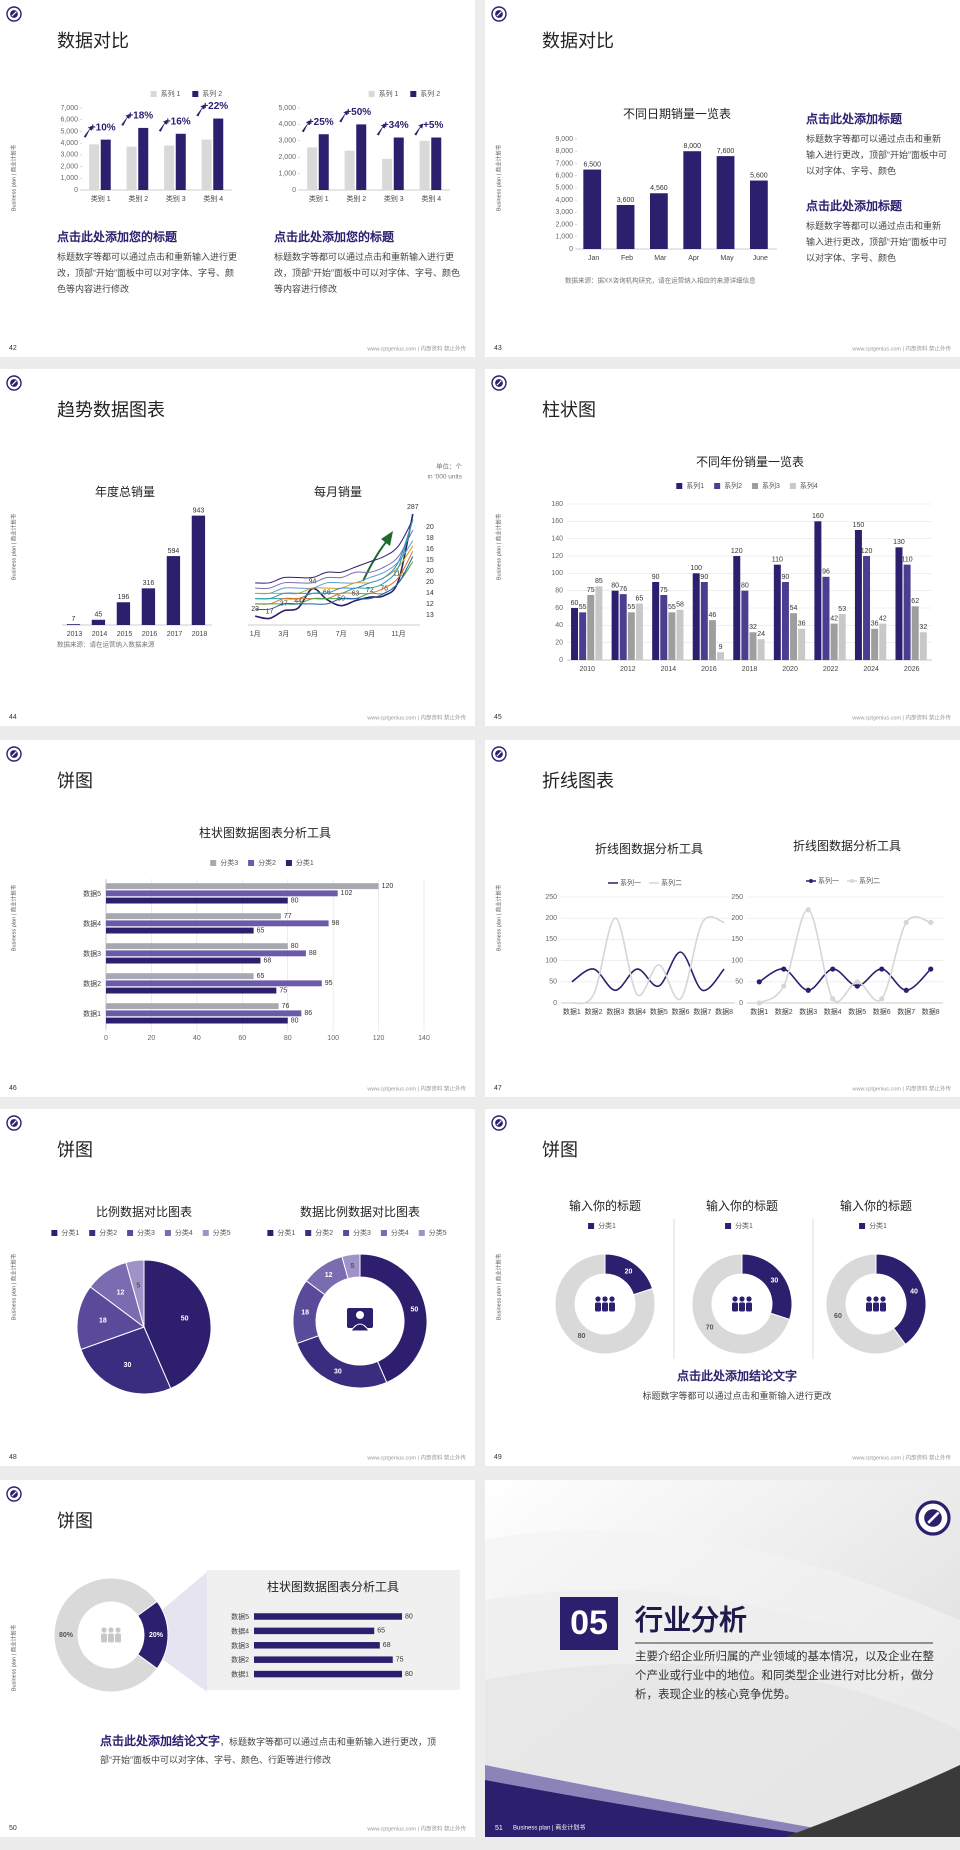 The image size is (960, 1850). Describe the element at coordinates (152, 1038) in the screenshot. I see `x-tick-label: 20` at that location.